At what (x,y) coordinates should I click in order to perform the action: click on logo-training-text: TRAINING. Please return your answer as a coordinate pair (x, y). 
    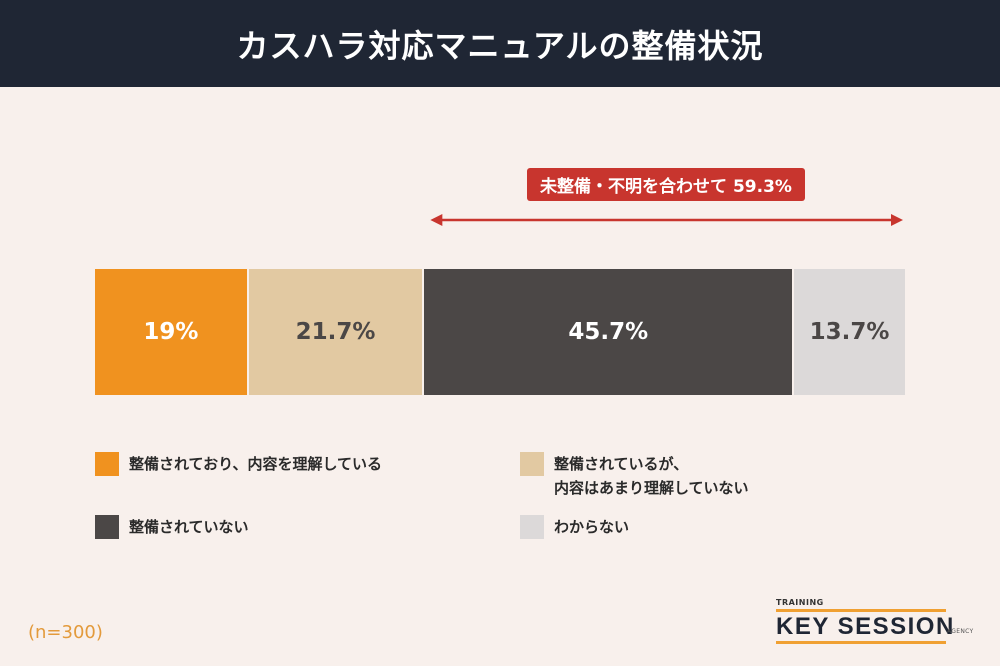
    Looking at the image, I should click on (800, 602).